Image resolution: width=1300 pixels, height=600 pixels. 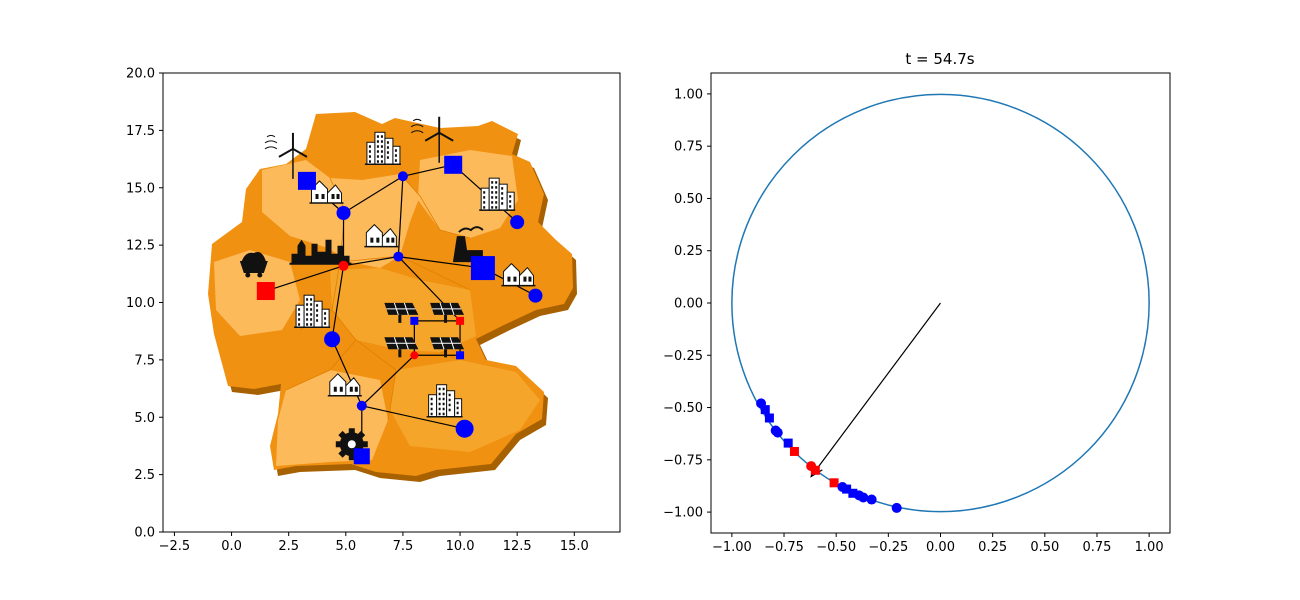 I want to click on y-tick-label: 1.00, so click(x=688, y=94).